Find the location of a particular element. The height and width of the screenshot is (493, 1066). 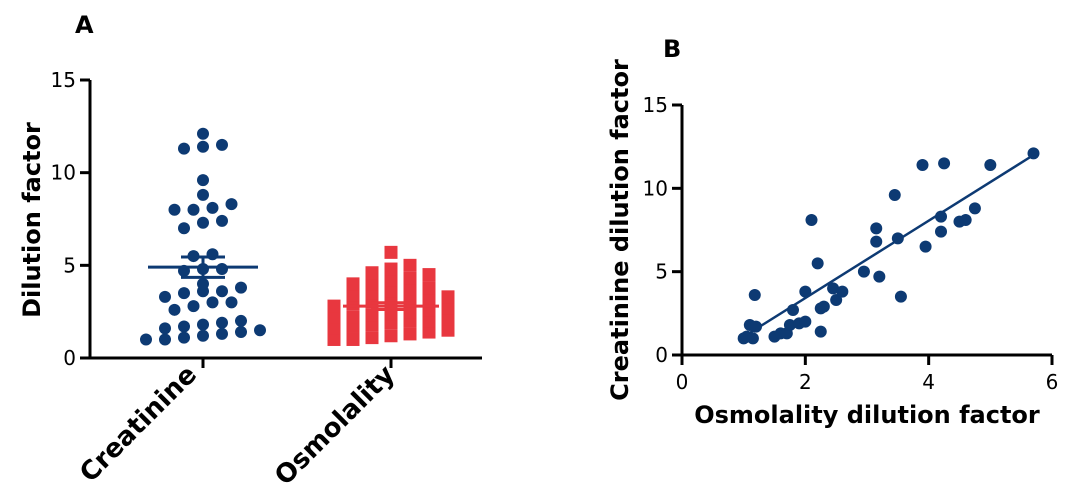

panel-b-x-tick-label: 2 is located at coordinates (805, 382).